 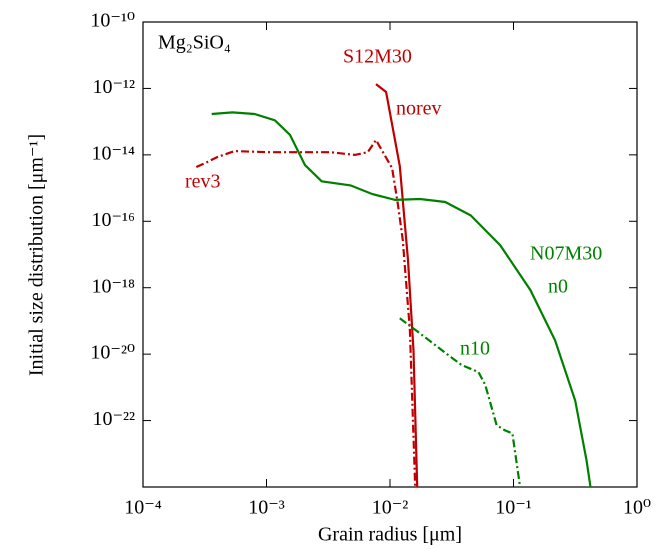 What do you see at coordinates (113, 153) in the screenshot?
I see `y-tick-label: 10⁻¹⁴` at bounding box center [113, 153].